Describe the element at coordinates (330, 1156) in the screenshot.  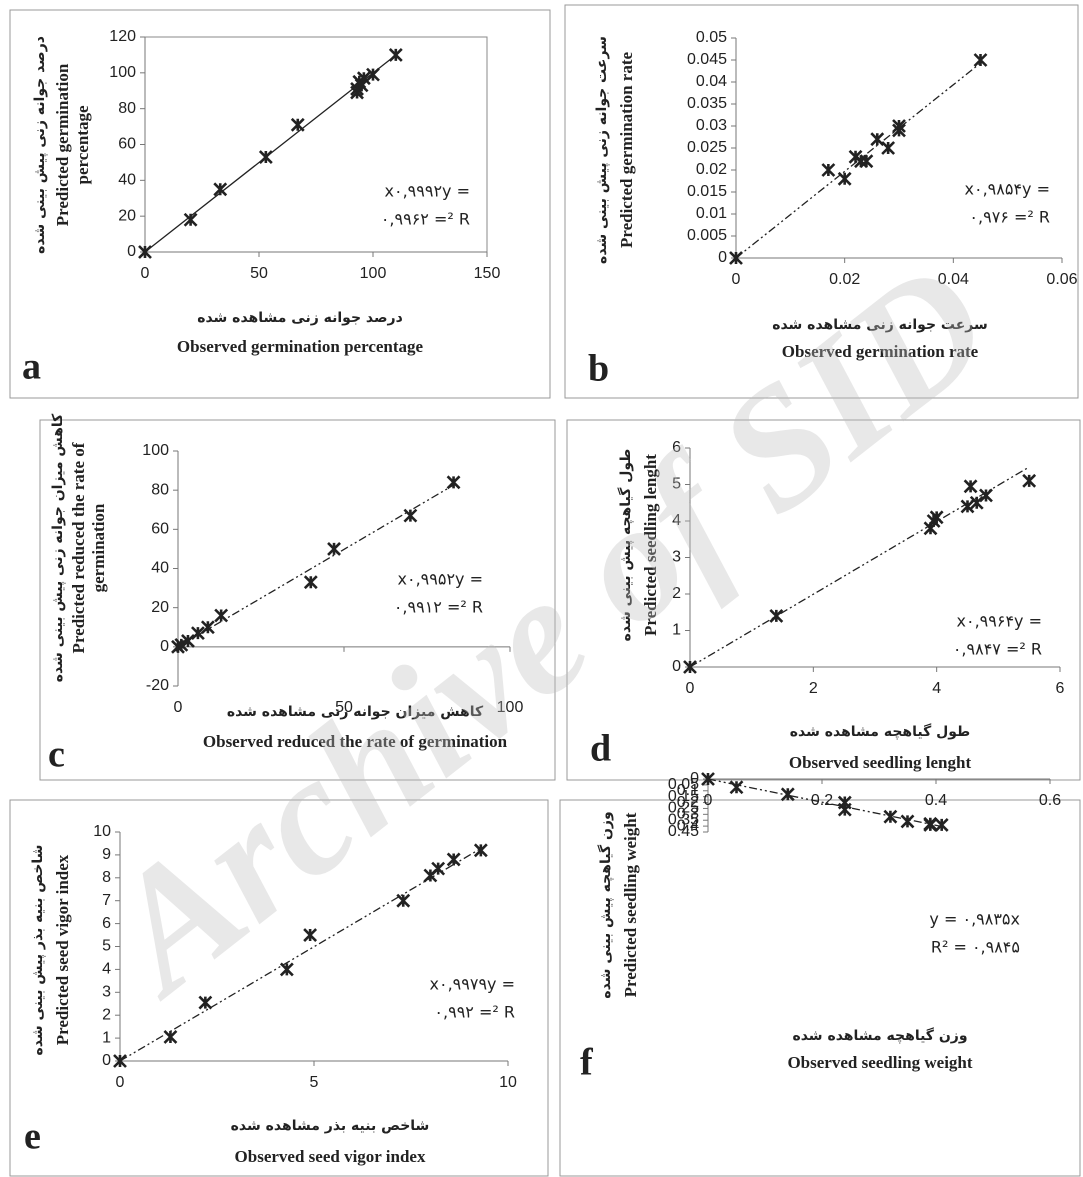
I see `x-axis-title: Observed seed vigor index` at that location.